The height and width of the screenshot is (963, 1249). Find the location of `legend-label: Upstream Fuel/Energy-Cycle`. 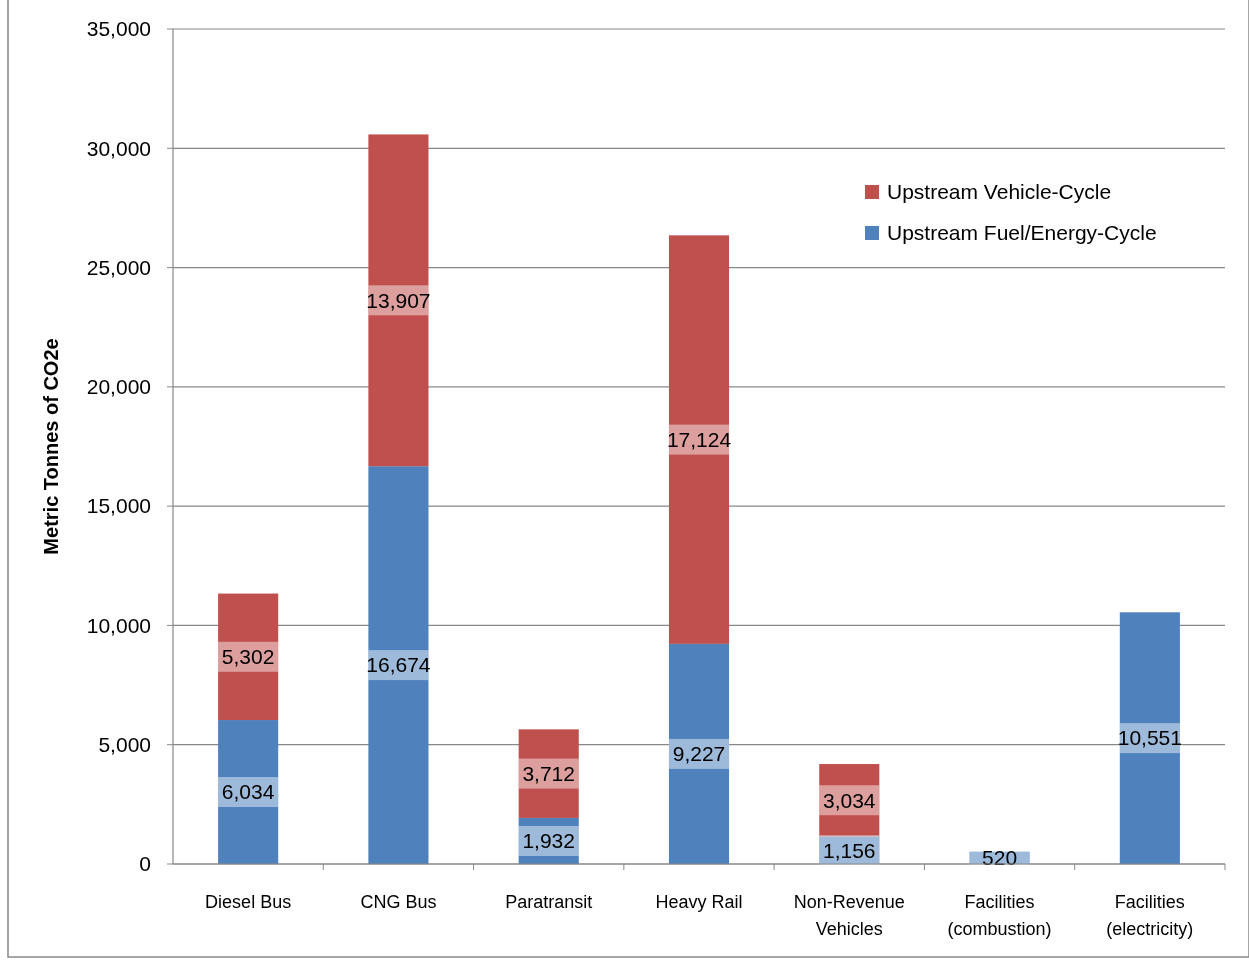

legend-label: Upstream Fuel/Energy-Cycle is located at coordinates (1022, 233).